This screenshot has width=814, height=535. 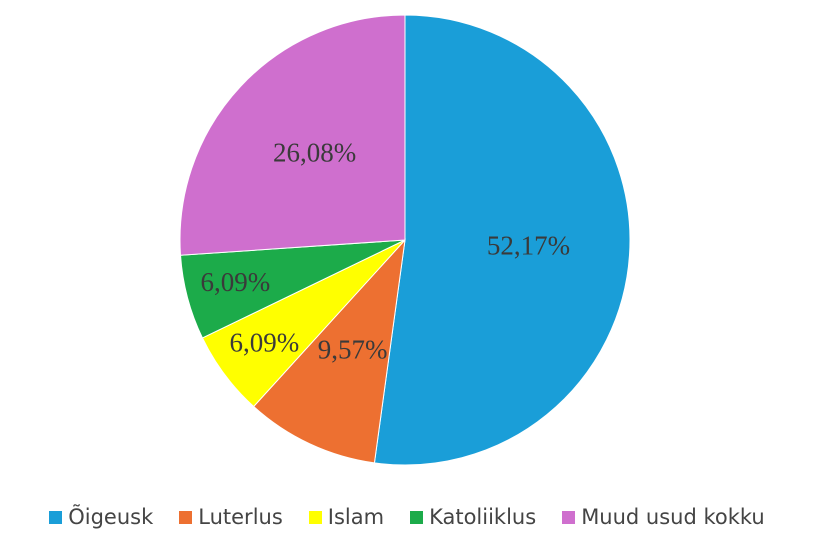 I want to click on data-label: 26,08%, so click(x=314, y=153).